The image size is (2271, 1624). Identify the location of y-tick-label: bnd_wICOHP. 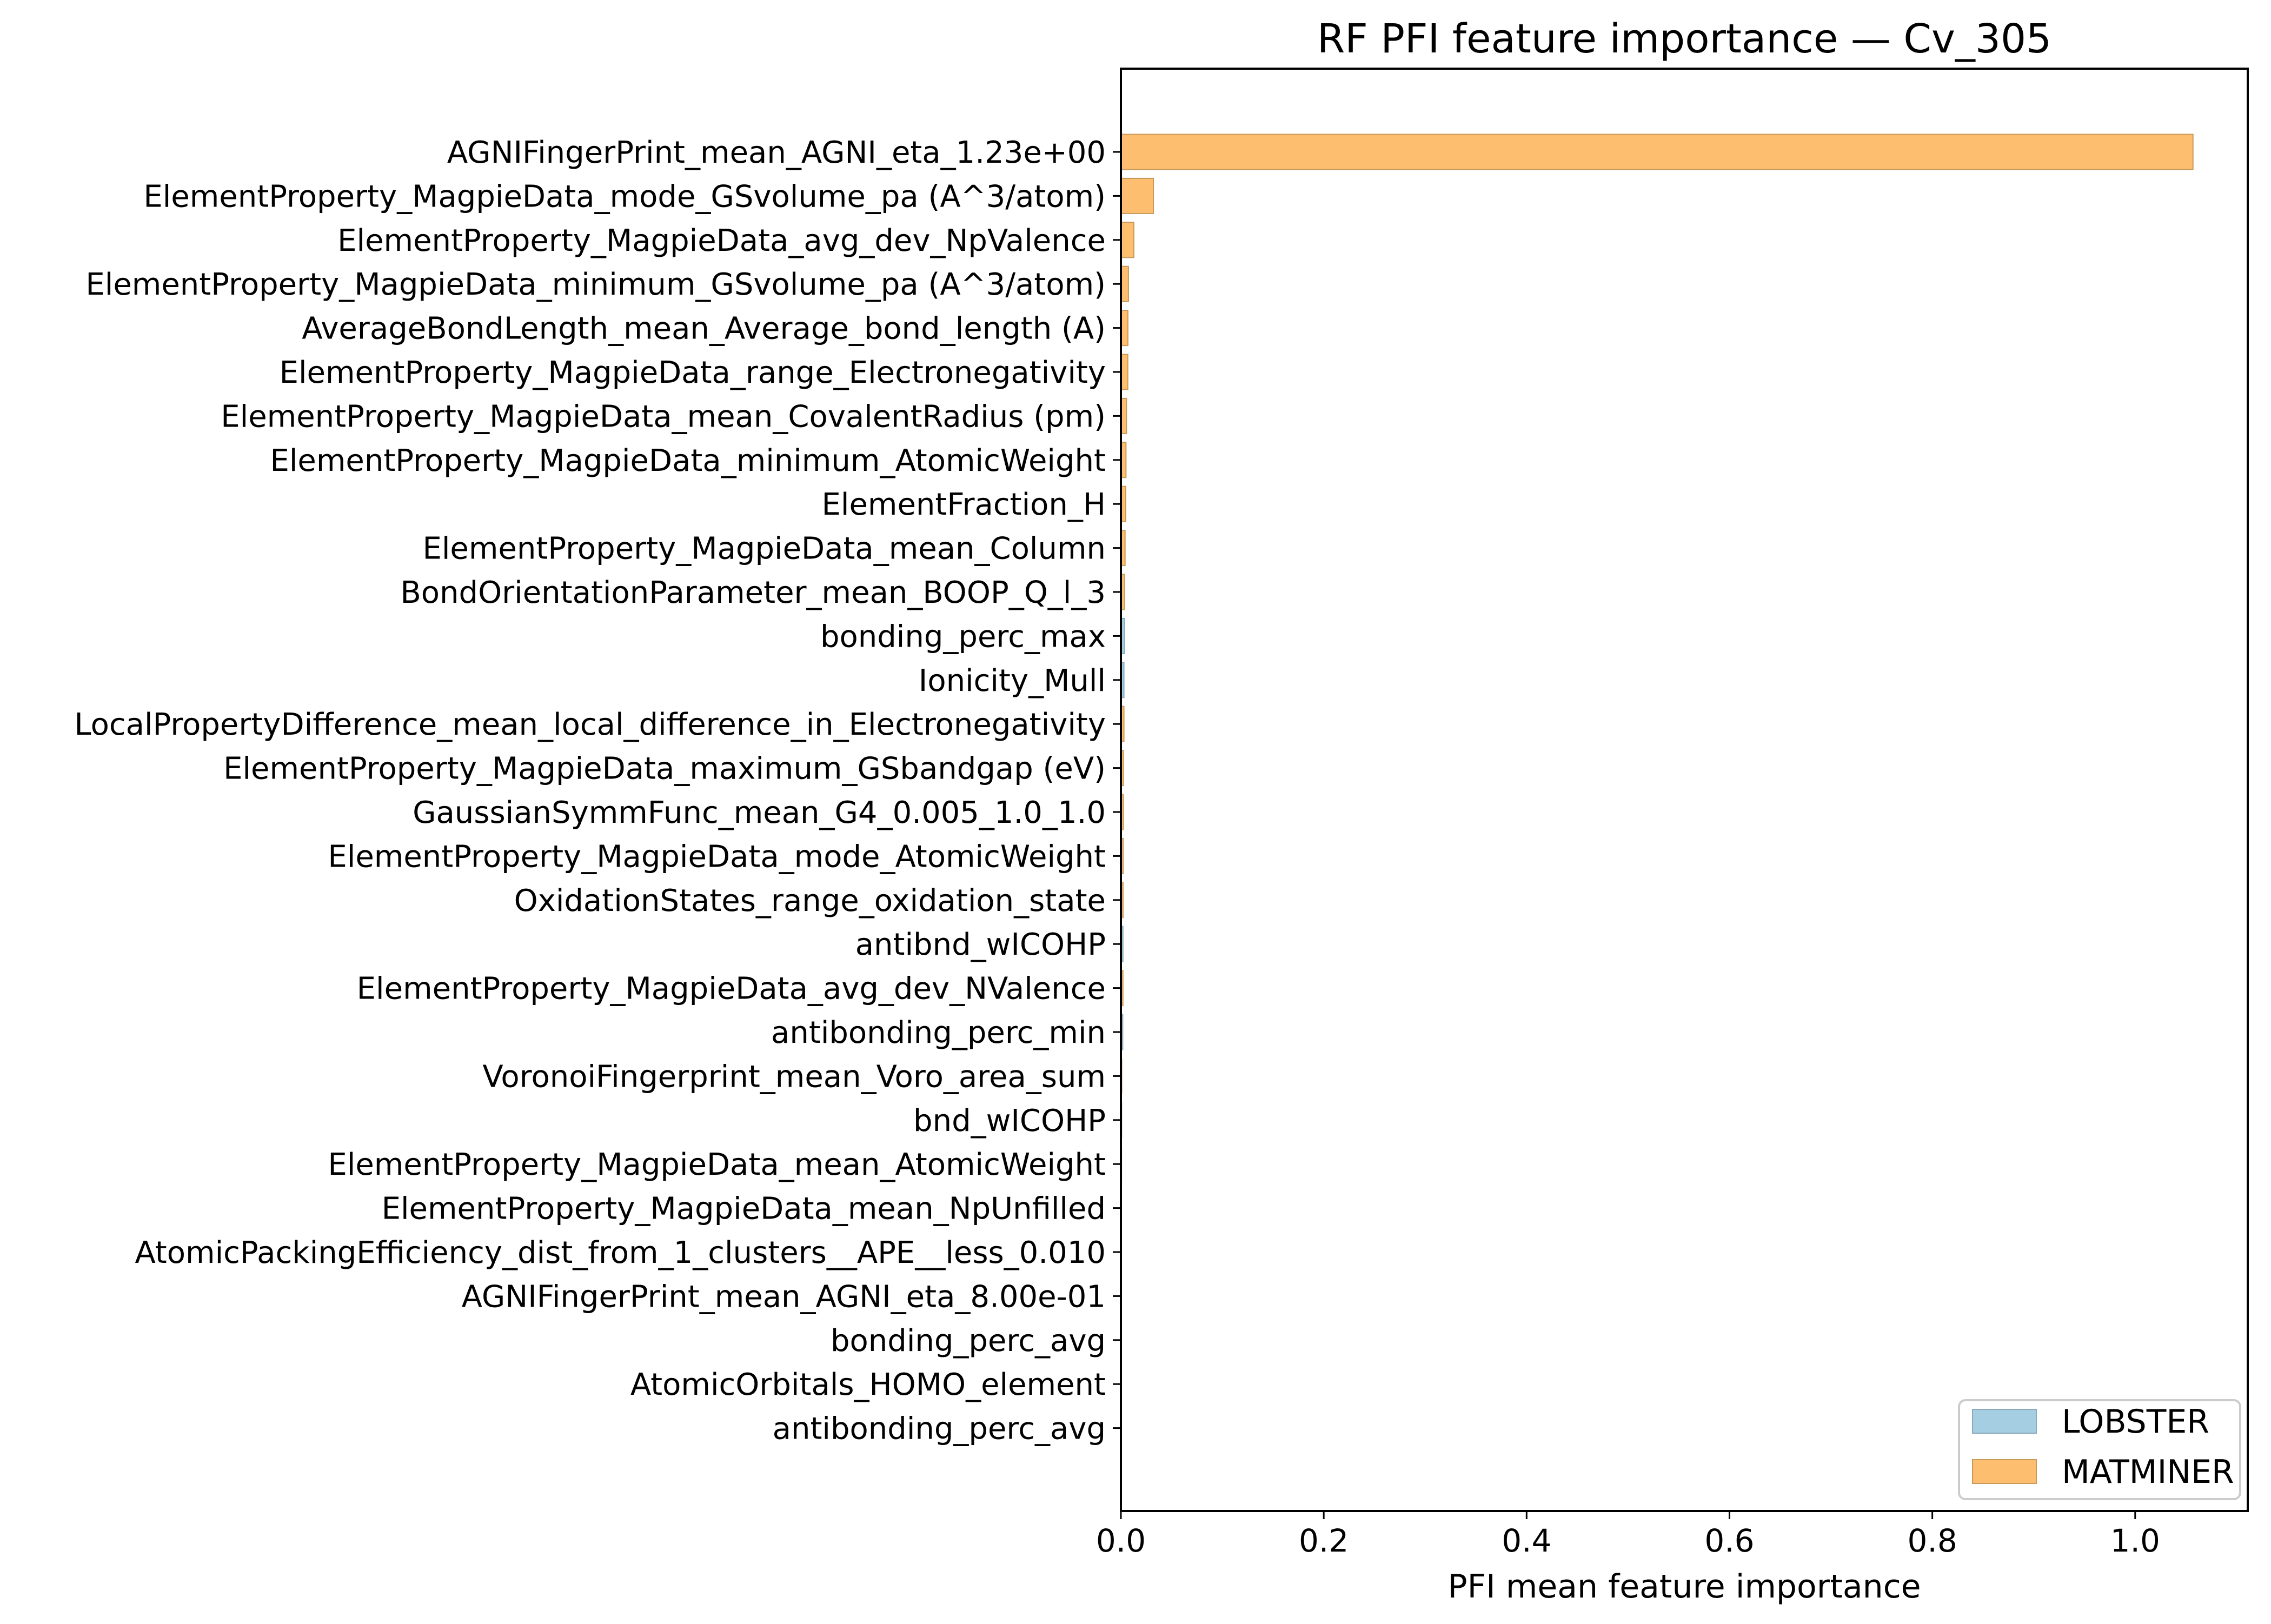
(1009, 1121).